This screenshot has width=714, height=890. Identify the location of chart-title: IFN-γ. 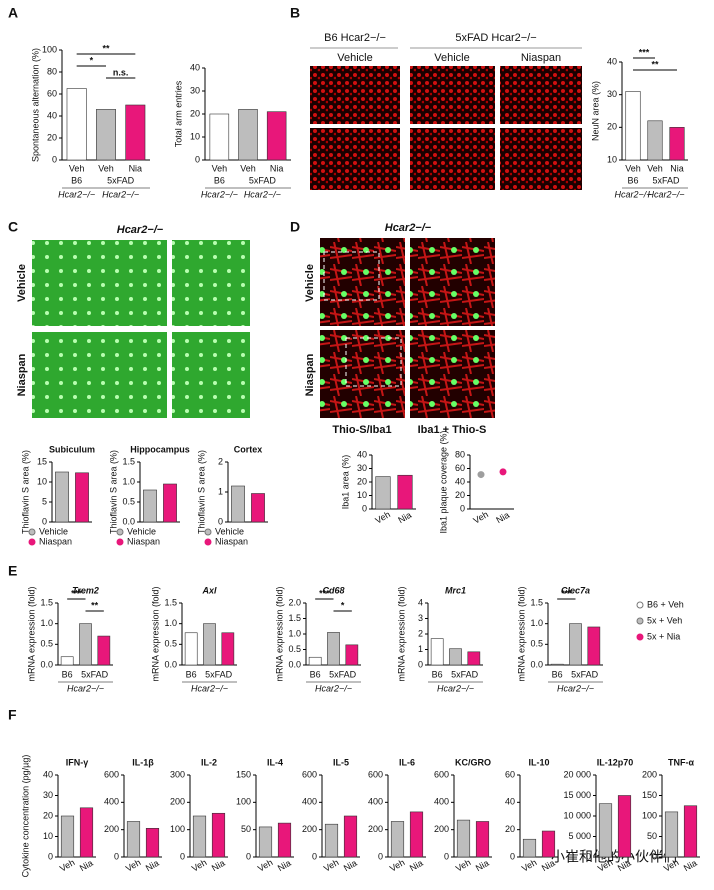
(77, 762).